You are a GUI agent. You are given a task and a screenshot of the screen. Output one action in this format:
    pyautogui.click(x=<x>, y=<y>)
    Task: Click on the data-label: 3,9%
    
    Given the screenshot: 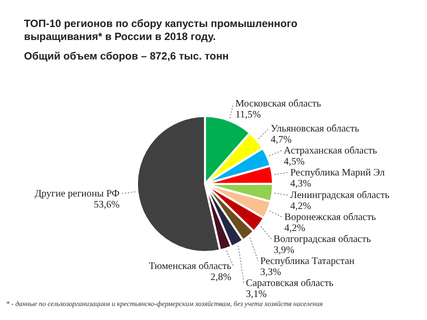 What is the action you would take?
    pyautogui.click(x=284, y=250)
    